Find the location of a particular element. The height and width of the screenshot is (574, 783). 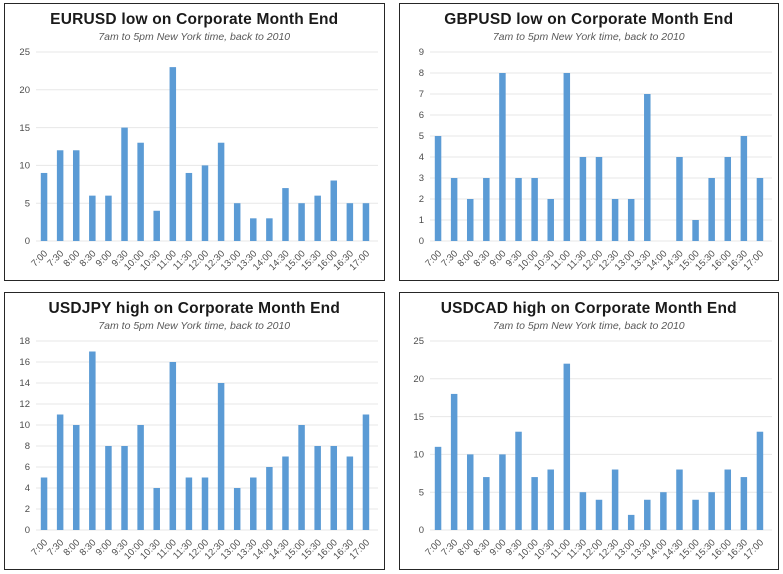

y-axis-tick-label: 2 is located at coordinates (421, 199).